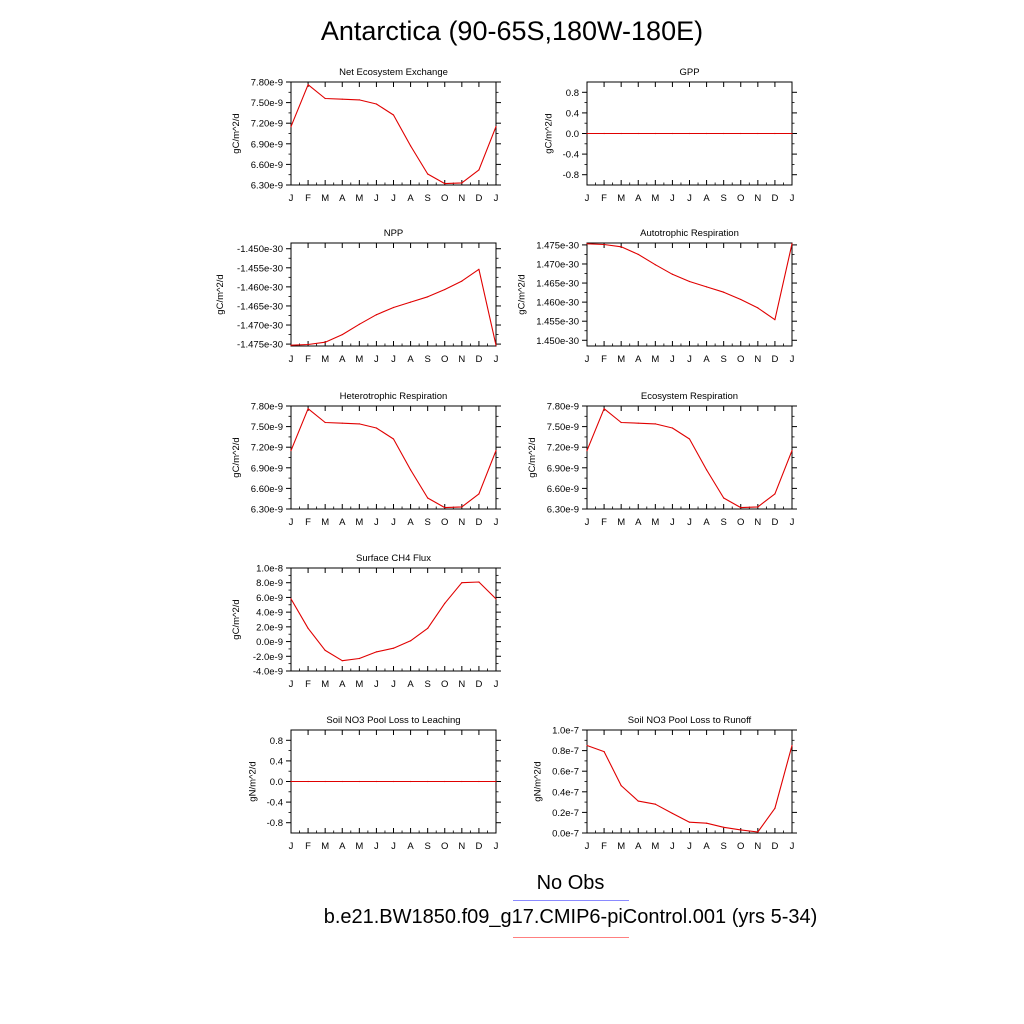 Image resolution: width=1024 pixels, height=1024 pixels. Describe the element at coordinates (557, 341) in the screenshot. I see `y-tick-label: 1.450e-30` at that location.